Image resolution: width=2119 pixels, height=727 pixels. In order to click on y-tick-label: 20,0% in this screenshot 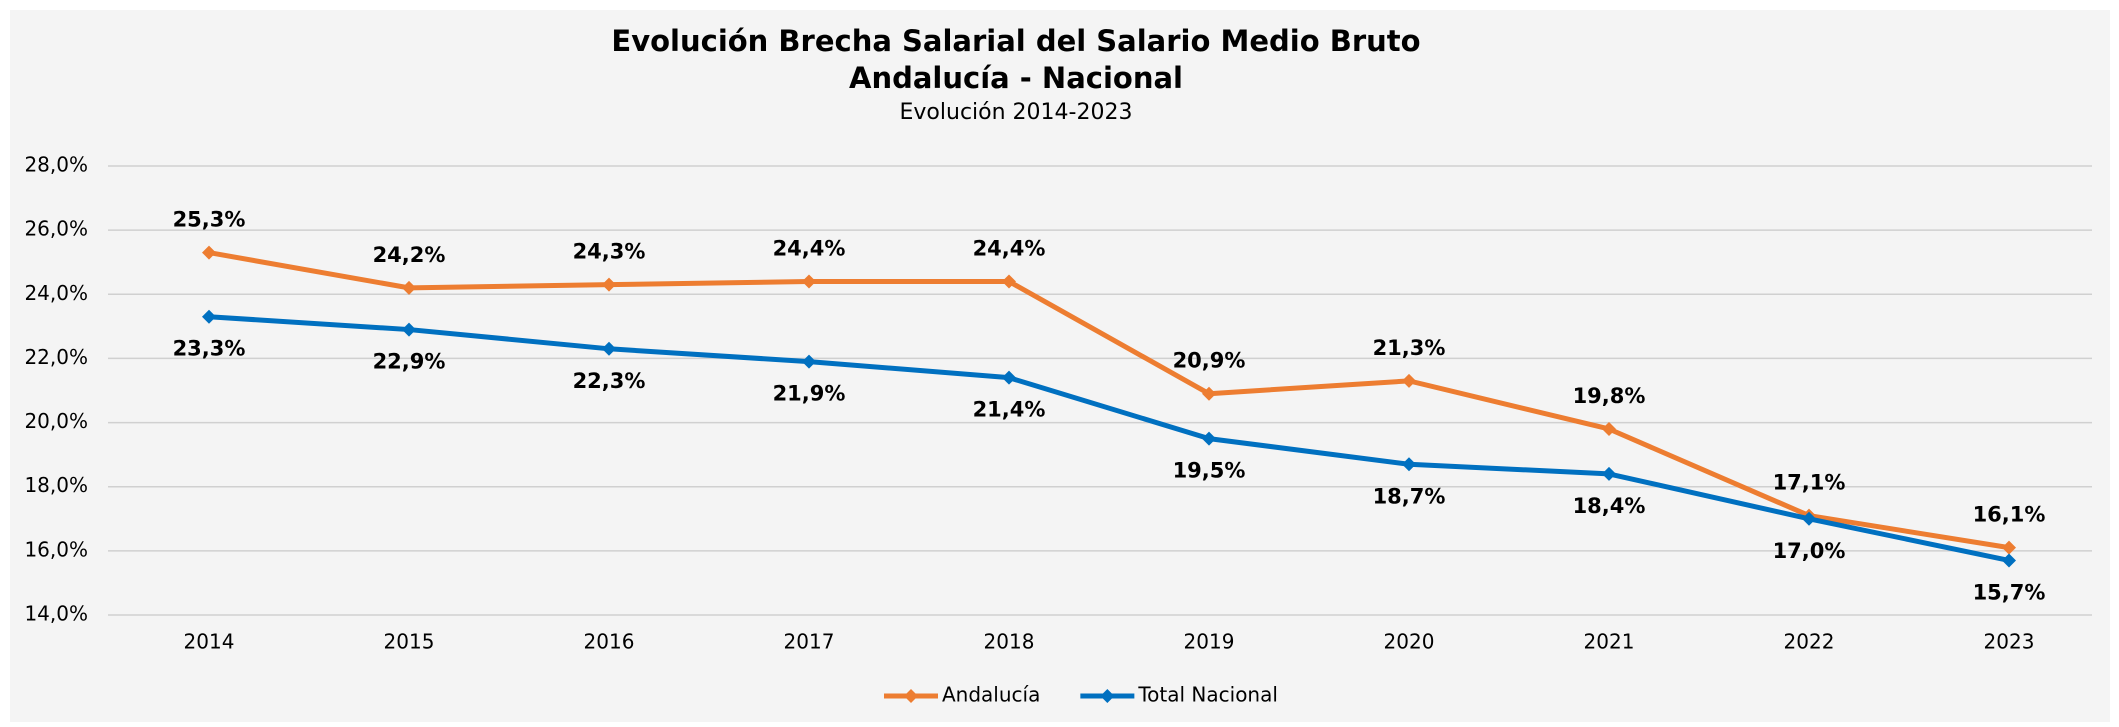, I will do `click(56, 421)`.